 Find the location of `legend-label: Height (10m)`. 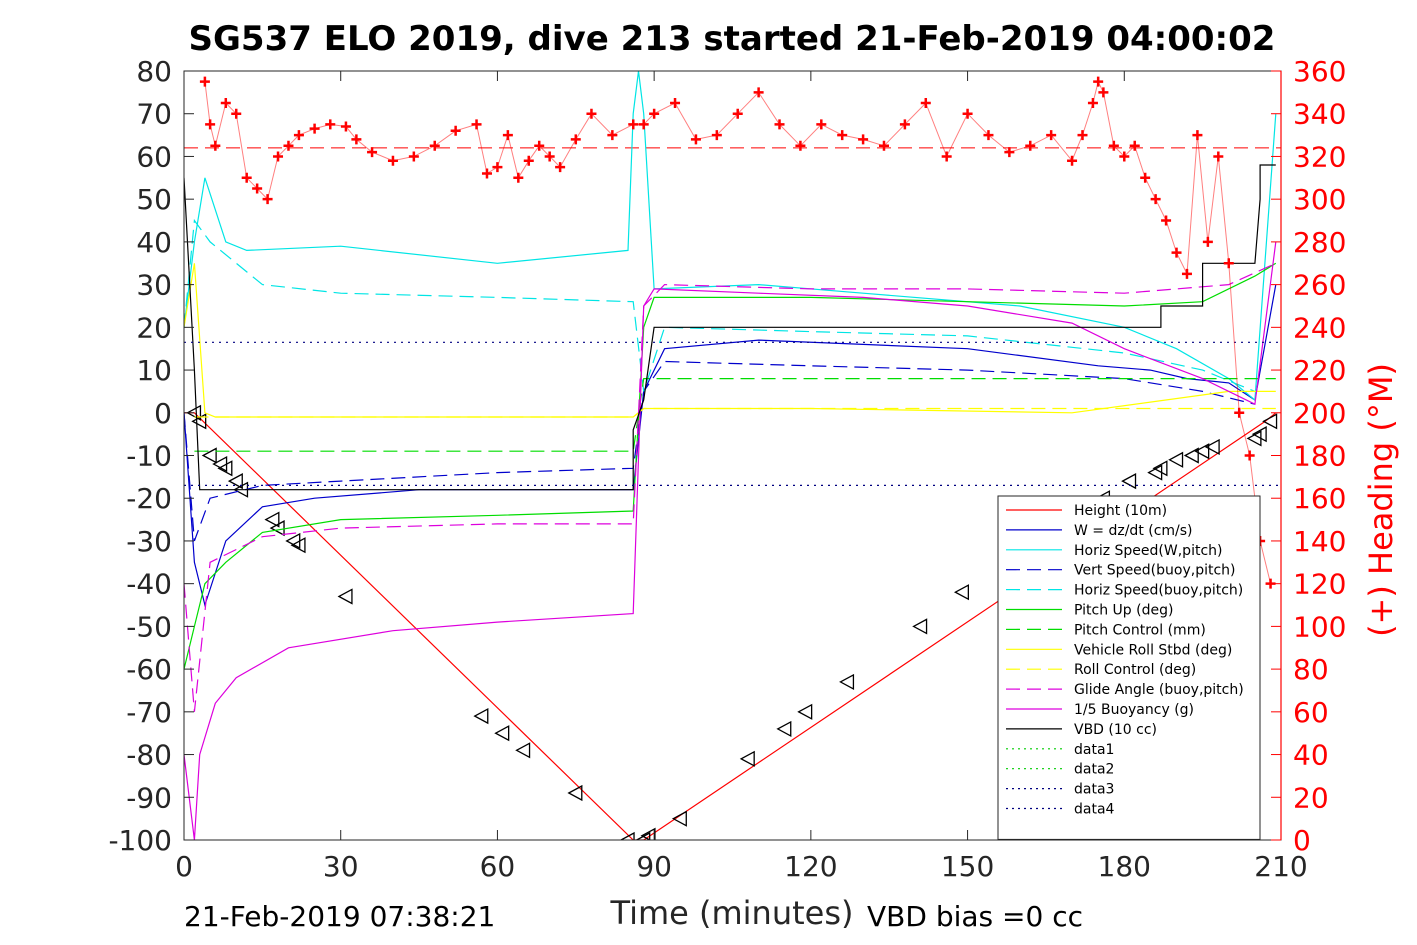

legend-label: Height (10m) is located at coordinates (1120, 511).